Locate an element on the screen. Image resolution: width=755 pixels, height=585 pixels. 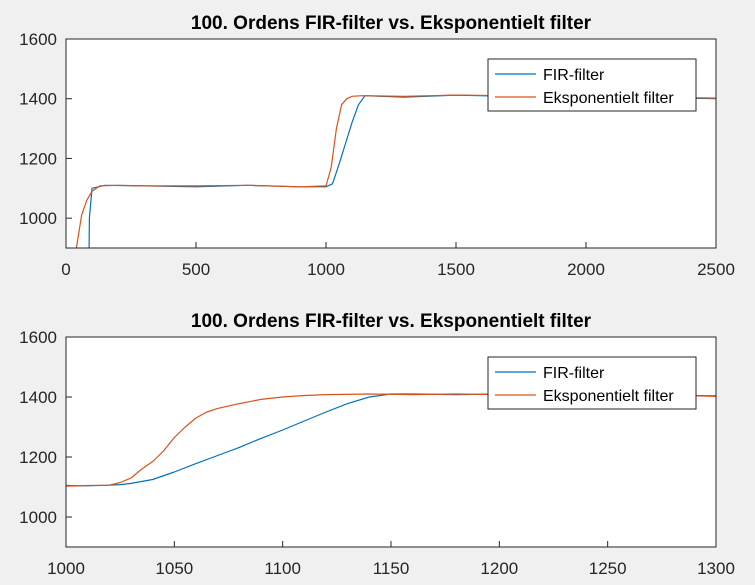
x-tick-label: 1500 is located at coordinates (456, 269).